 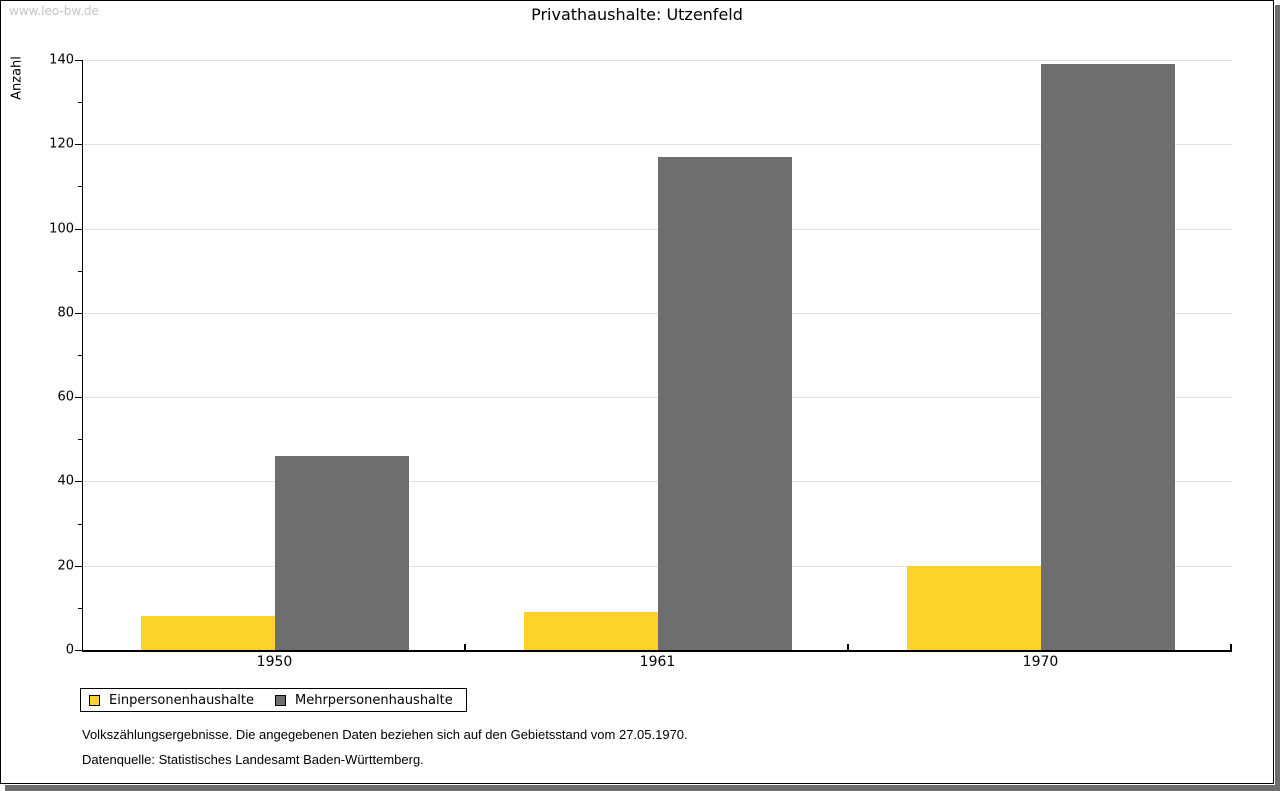 I want to click on legend-swatch-Einpersonenhaushalte, so click(x=94, y=700).